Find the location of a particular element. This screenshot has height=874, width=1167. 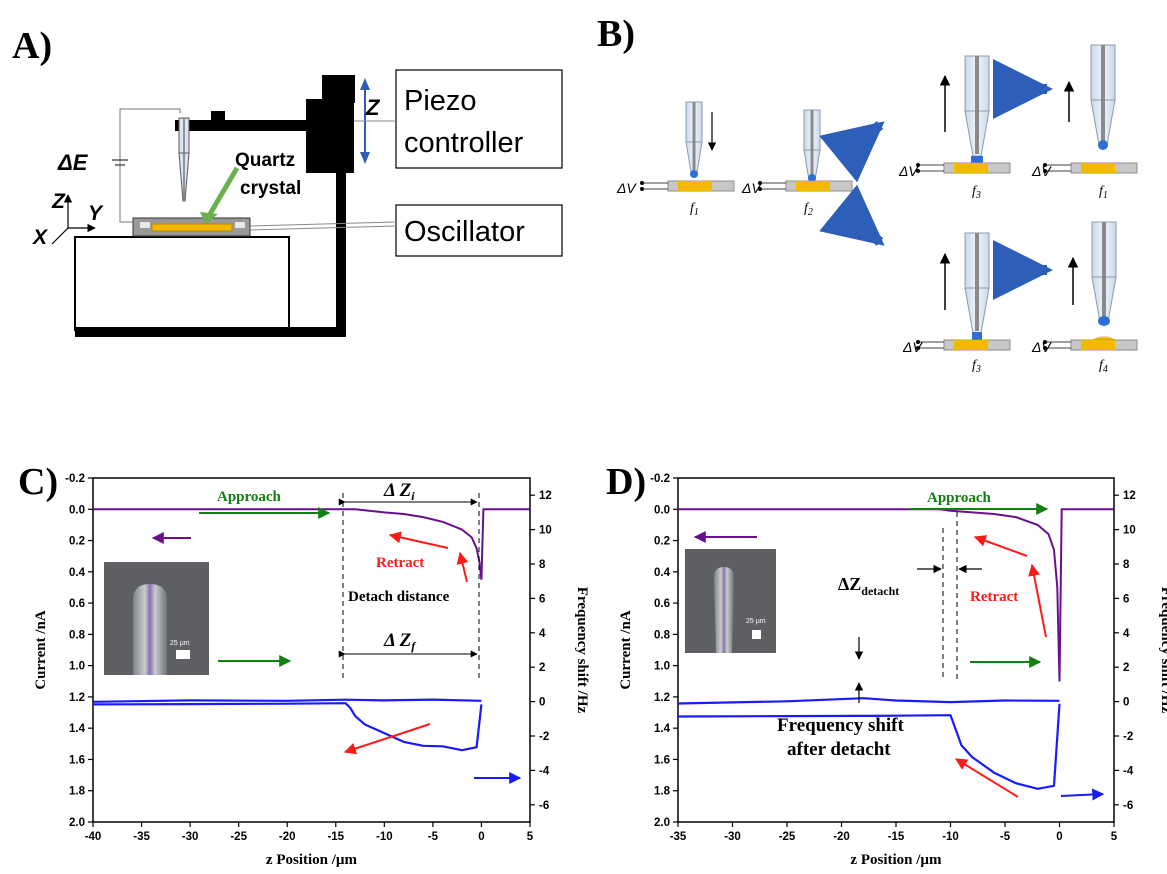

step-f1: ΔV f1 is located at coordinates (675, 159).